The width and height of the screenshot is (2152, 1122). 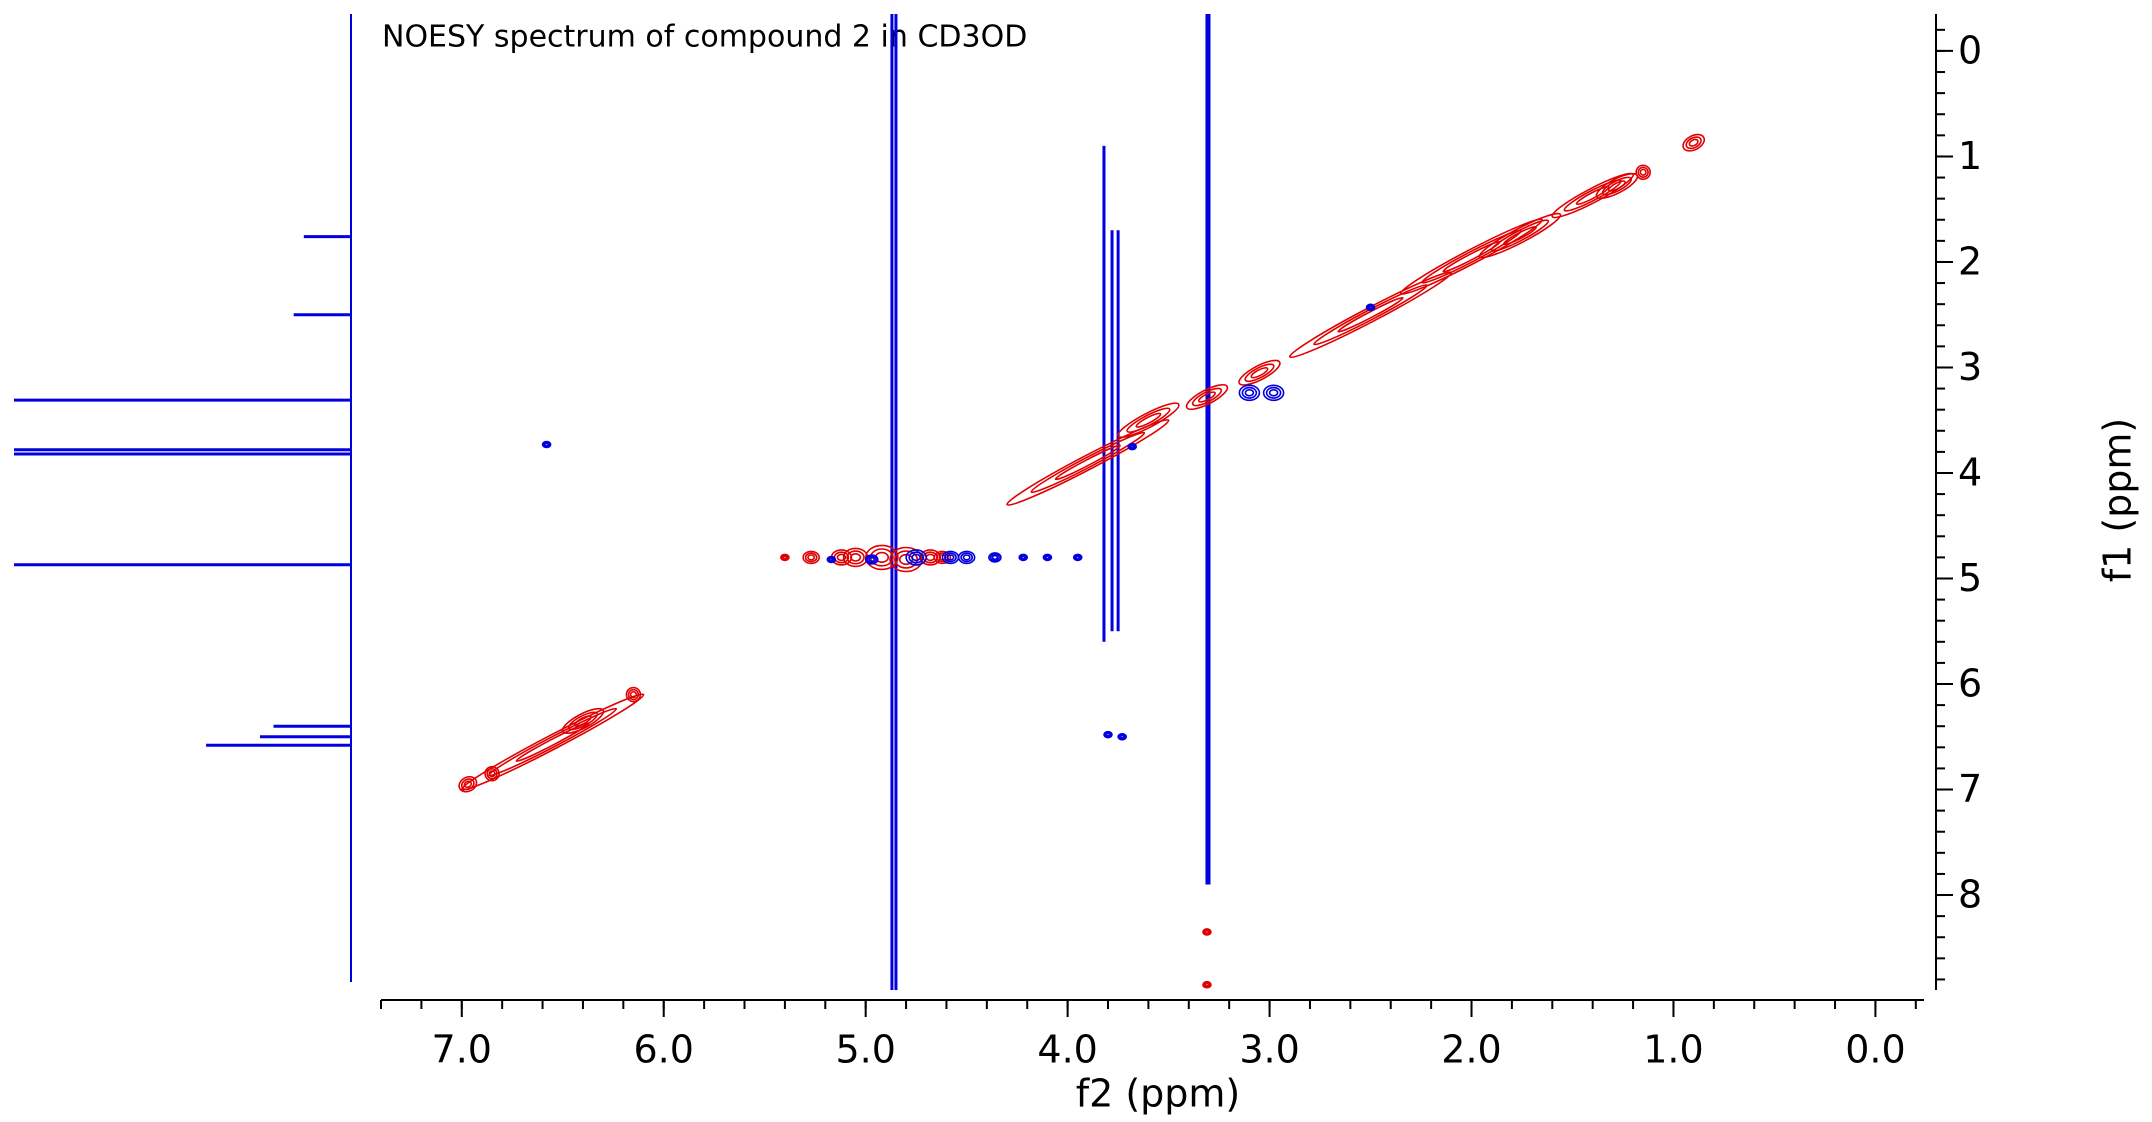 I want to click on y-tick-label: 2, so click(x=1970, y=261).